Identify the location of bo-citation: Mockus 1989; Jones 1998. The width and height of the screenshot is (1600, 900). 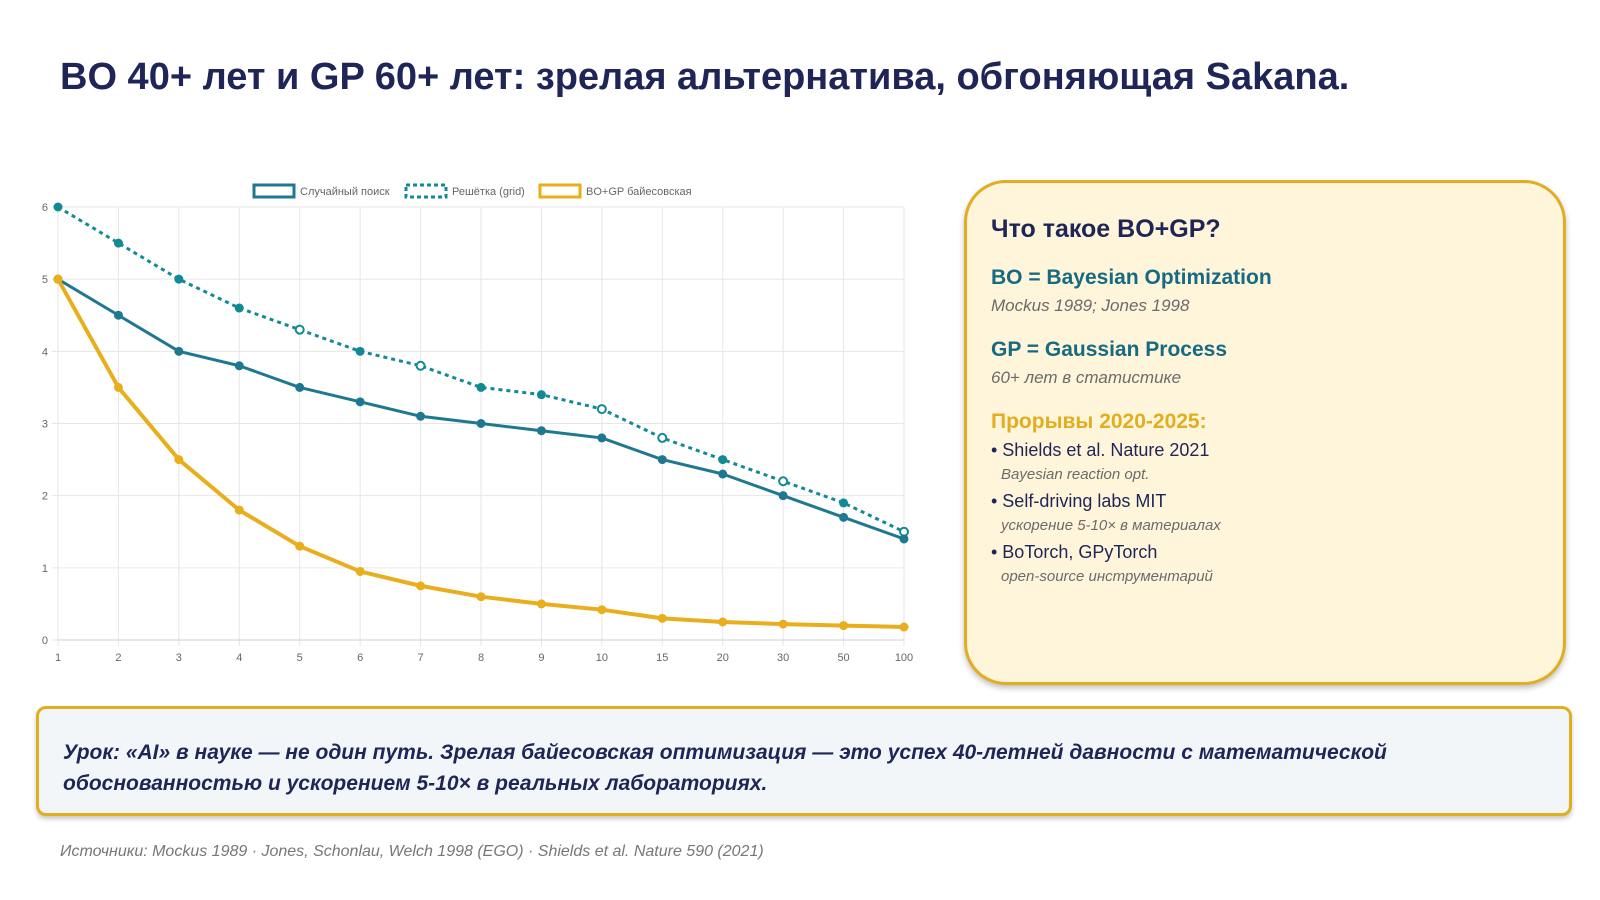
(1090, 305).